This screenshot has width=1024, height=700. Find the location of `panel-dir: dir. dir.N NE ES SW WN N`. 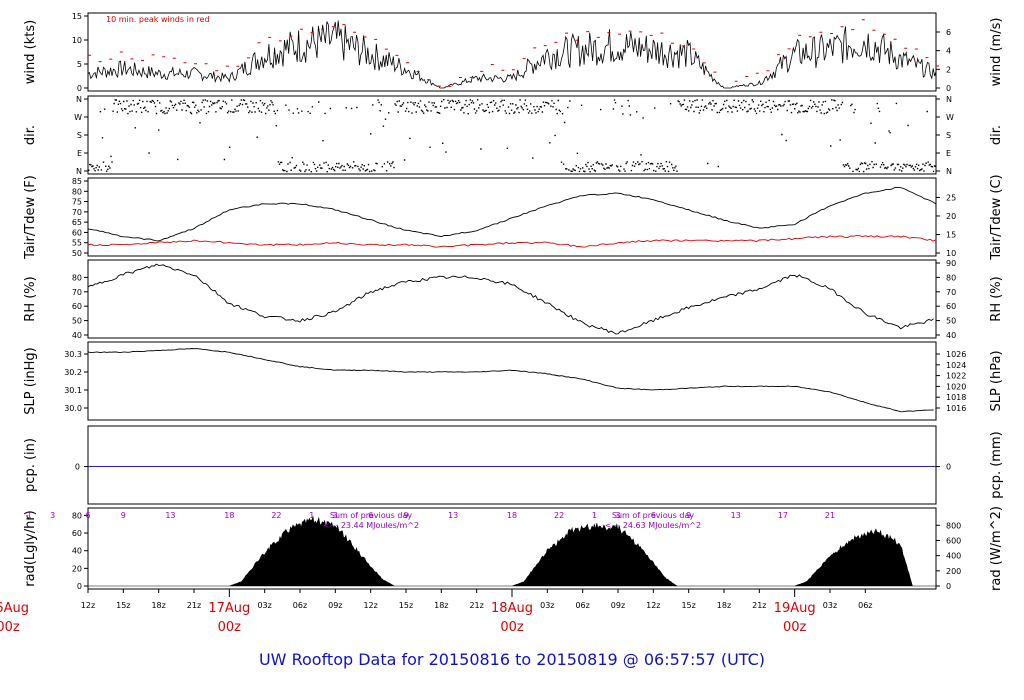

panel-dir: dir. dir.N NE ES SW WN N is located at coordinates (513, 135).